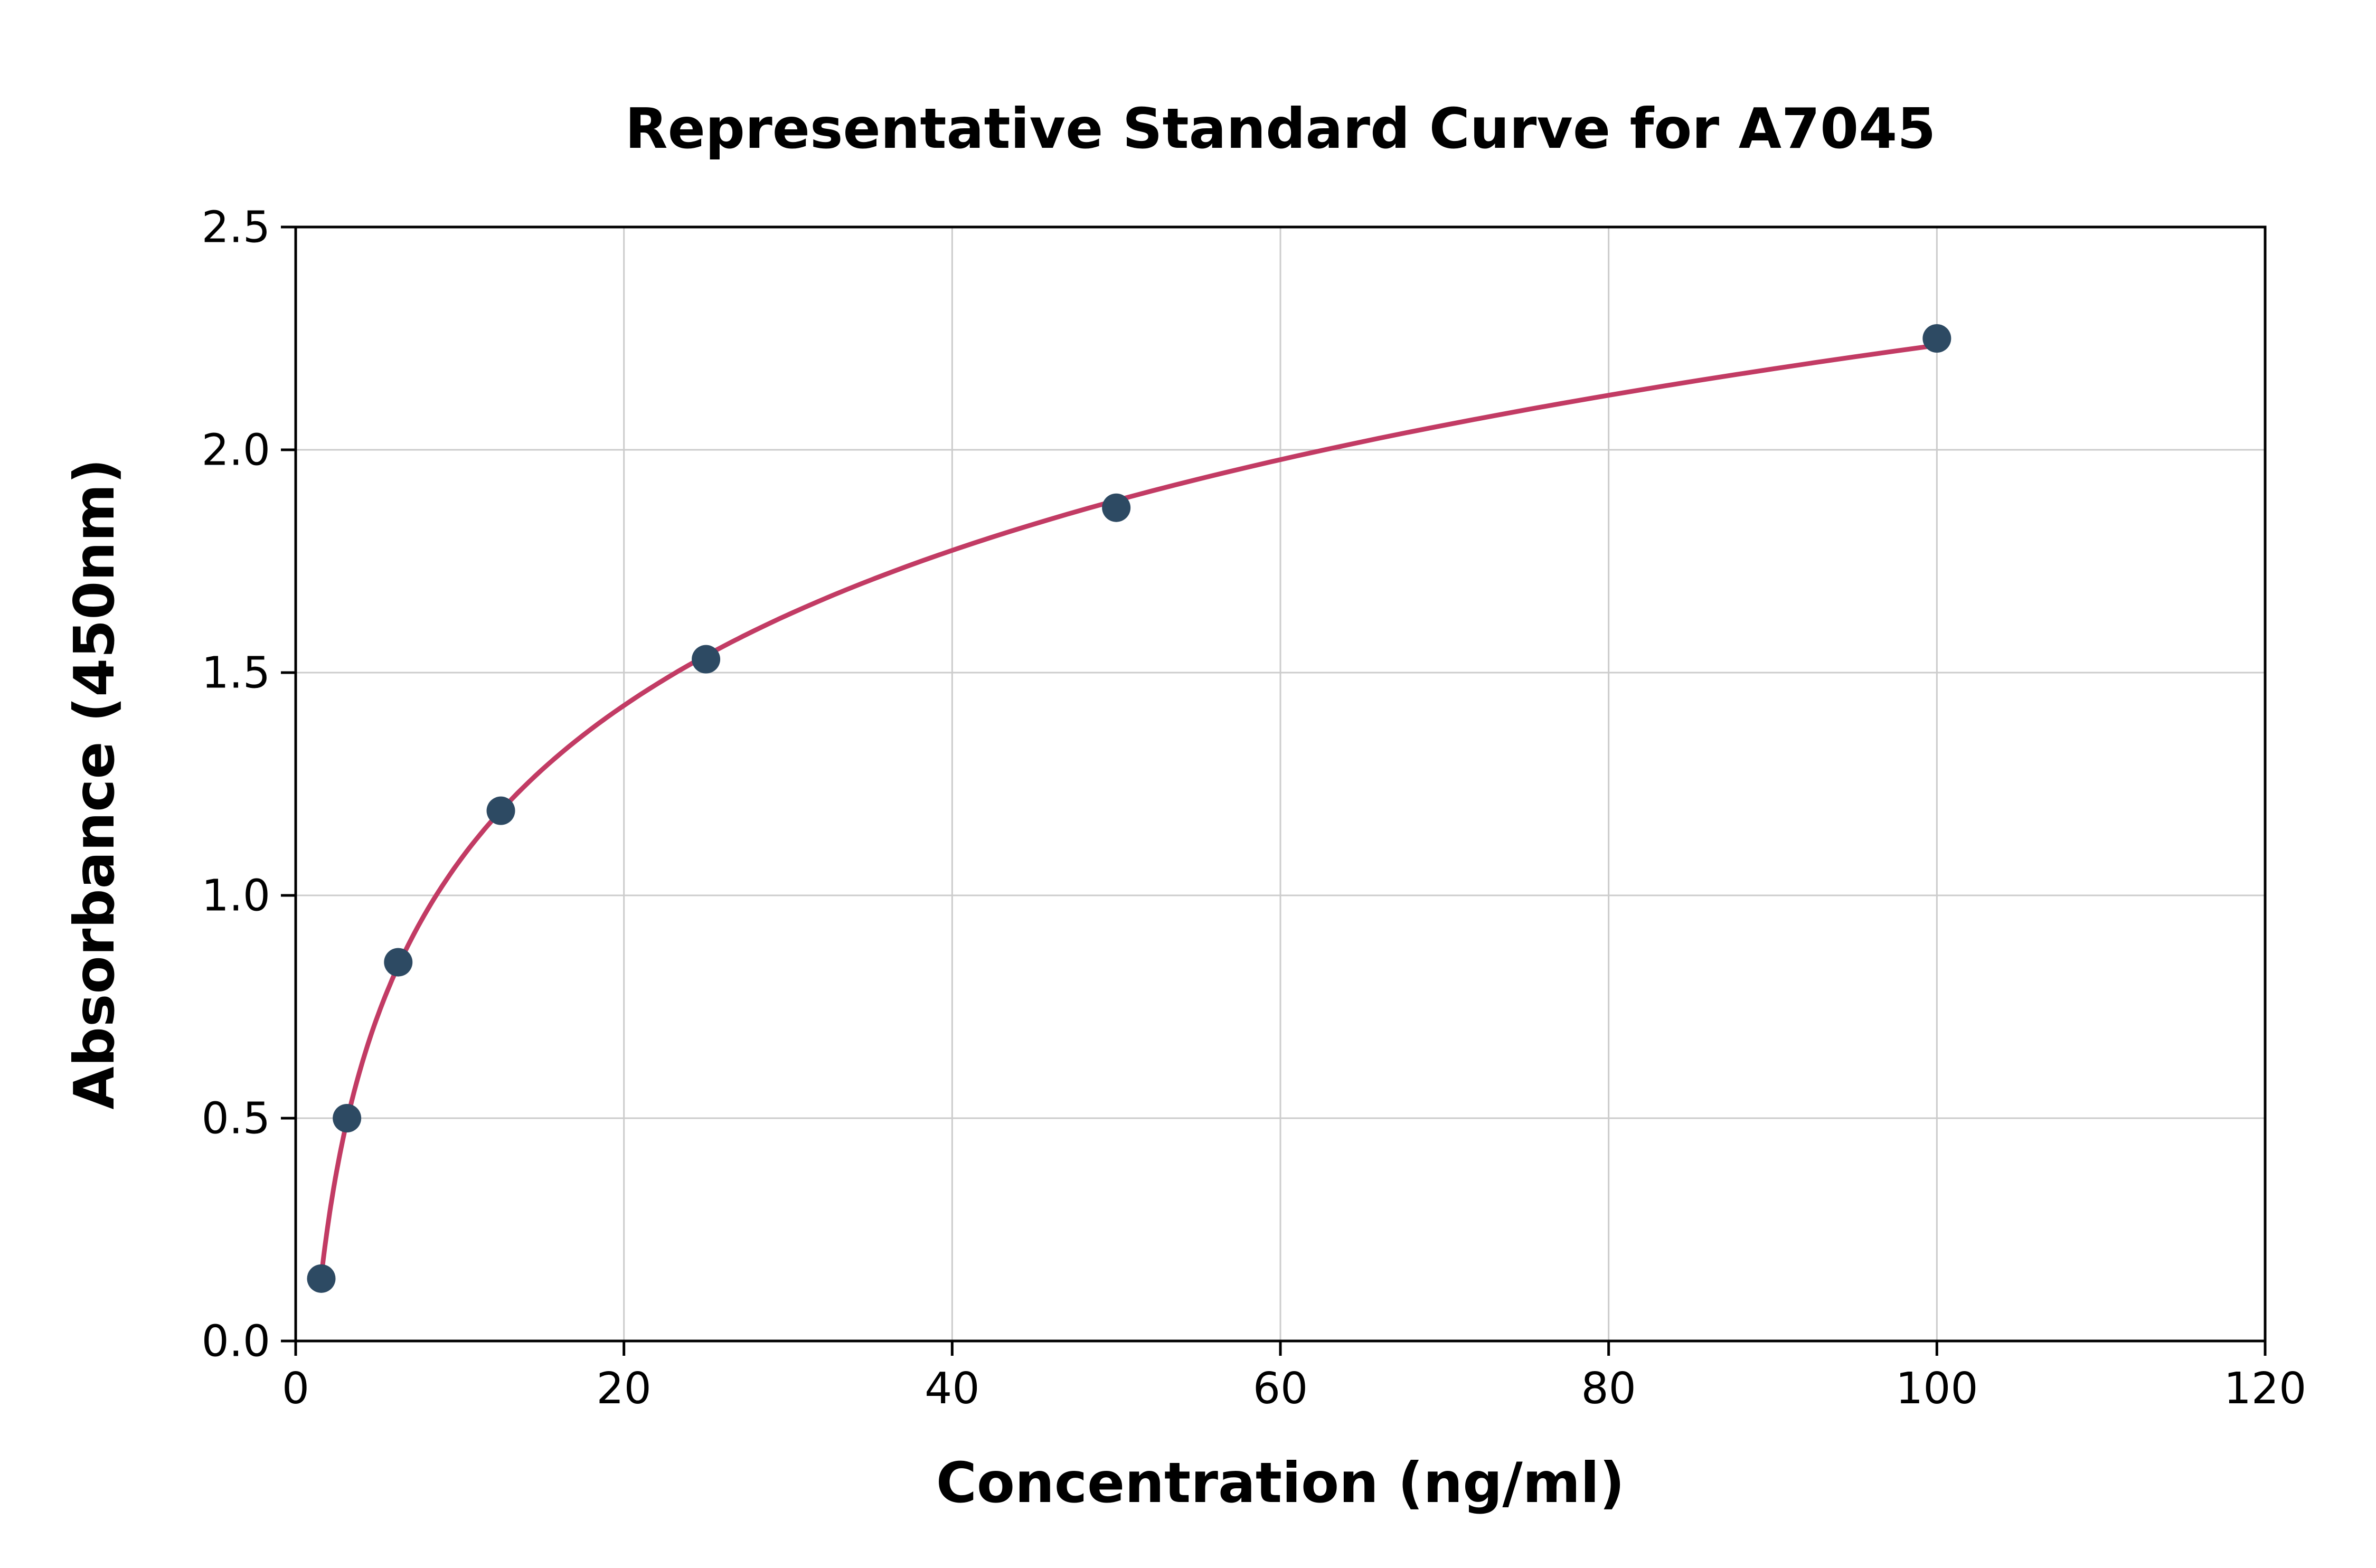 This screenshot has width=2376, height=1568. What do you see at coordinates (1609, 1389) in the screenshot?
I see `x-tick-label: 80` at bounding box center [1609, 1389].